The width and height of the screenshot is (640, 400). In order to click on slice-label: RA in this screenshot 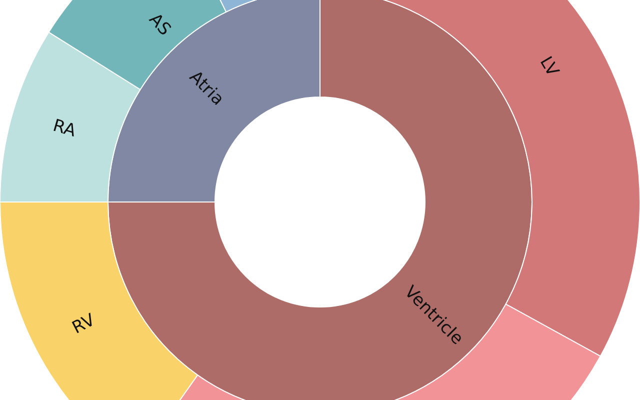, I will do `click(64, 129)`.